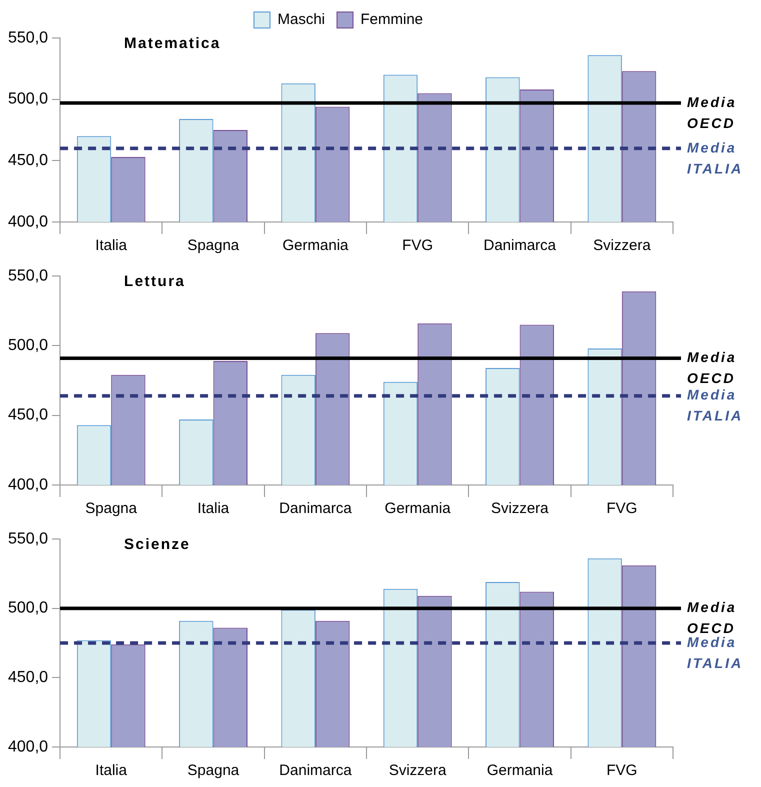 The image size is (761, 787). Describe the element at coordinates (172, 43) in the screenshot. I see `chart-title: Matematica` at that location.